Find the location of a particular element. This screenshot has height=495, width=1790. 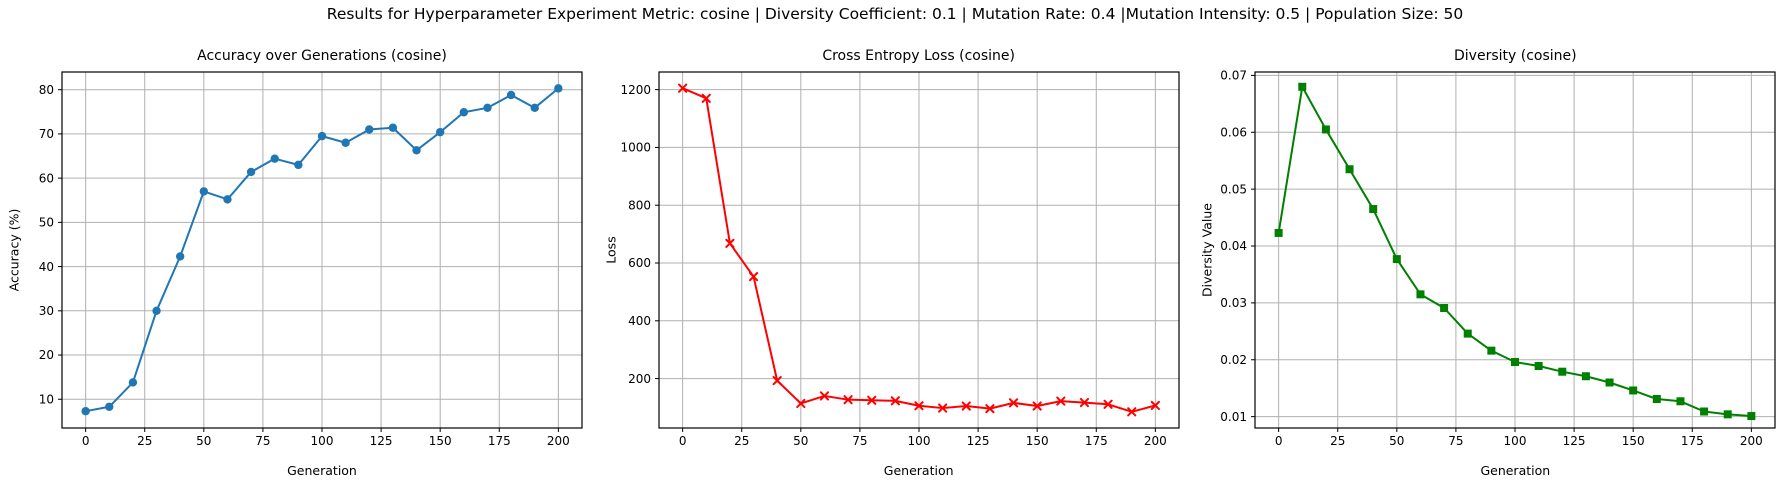

y-tick-label: 800 is located at coordinates (639, 205).